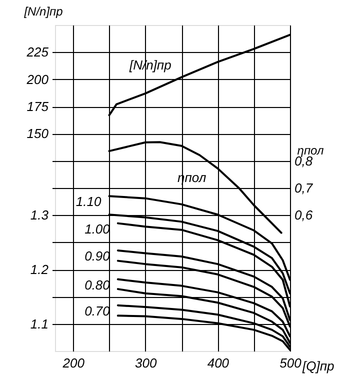 This screenshot has width=342, height=377. I want to click on series-label: 0.80, so click(97, 284).